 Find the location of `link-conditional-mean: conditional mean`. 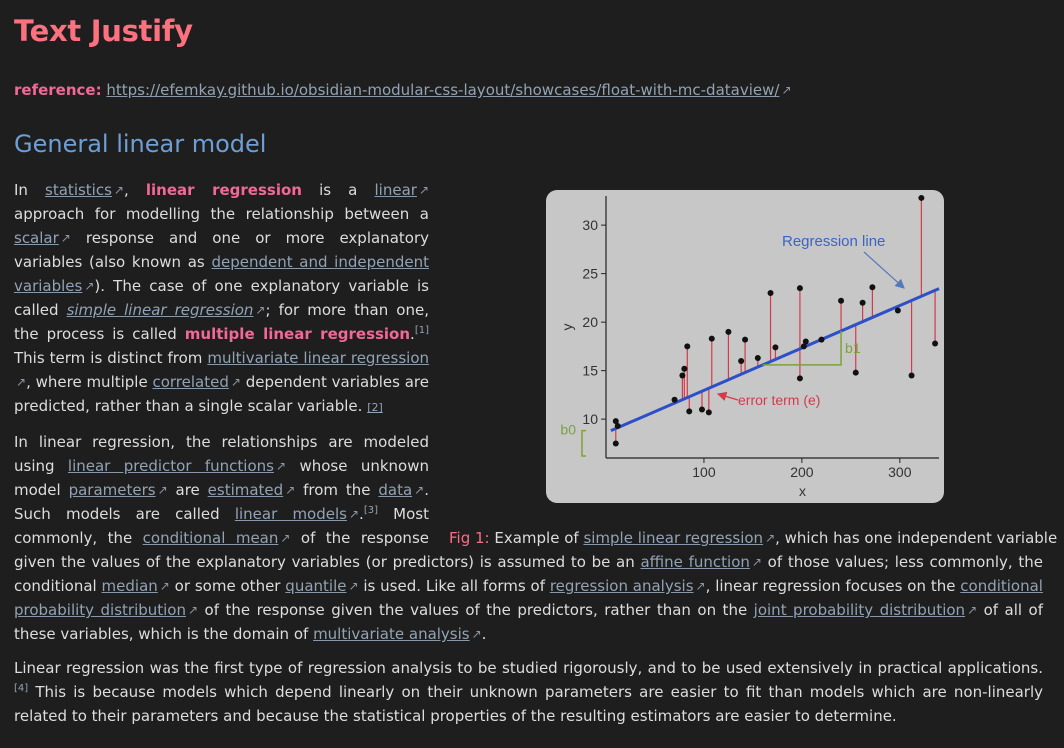

link-conditional-mean: conditional mean is located at coordinates (210, 538).